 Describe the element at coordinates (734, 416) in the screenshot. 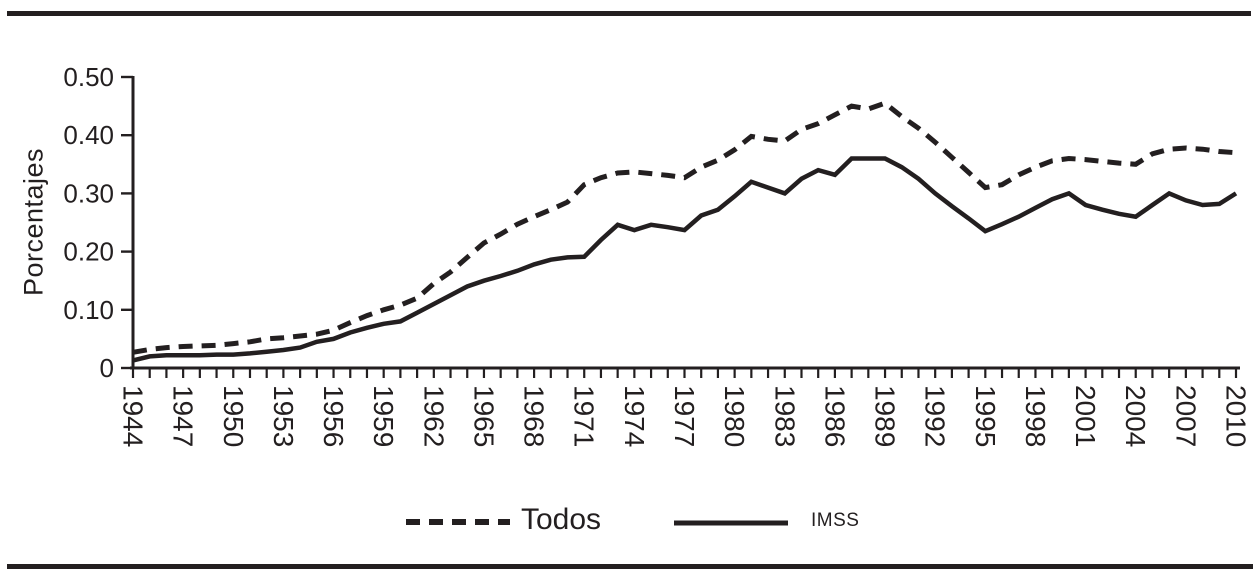

I see `x-tick-label: 1980` at that location.